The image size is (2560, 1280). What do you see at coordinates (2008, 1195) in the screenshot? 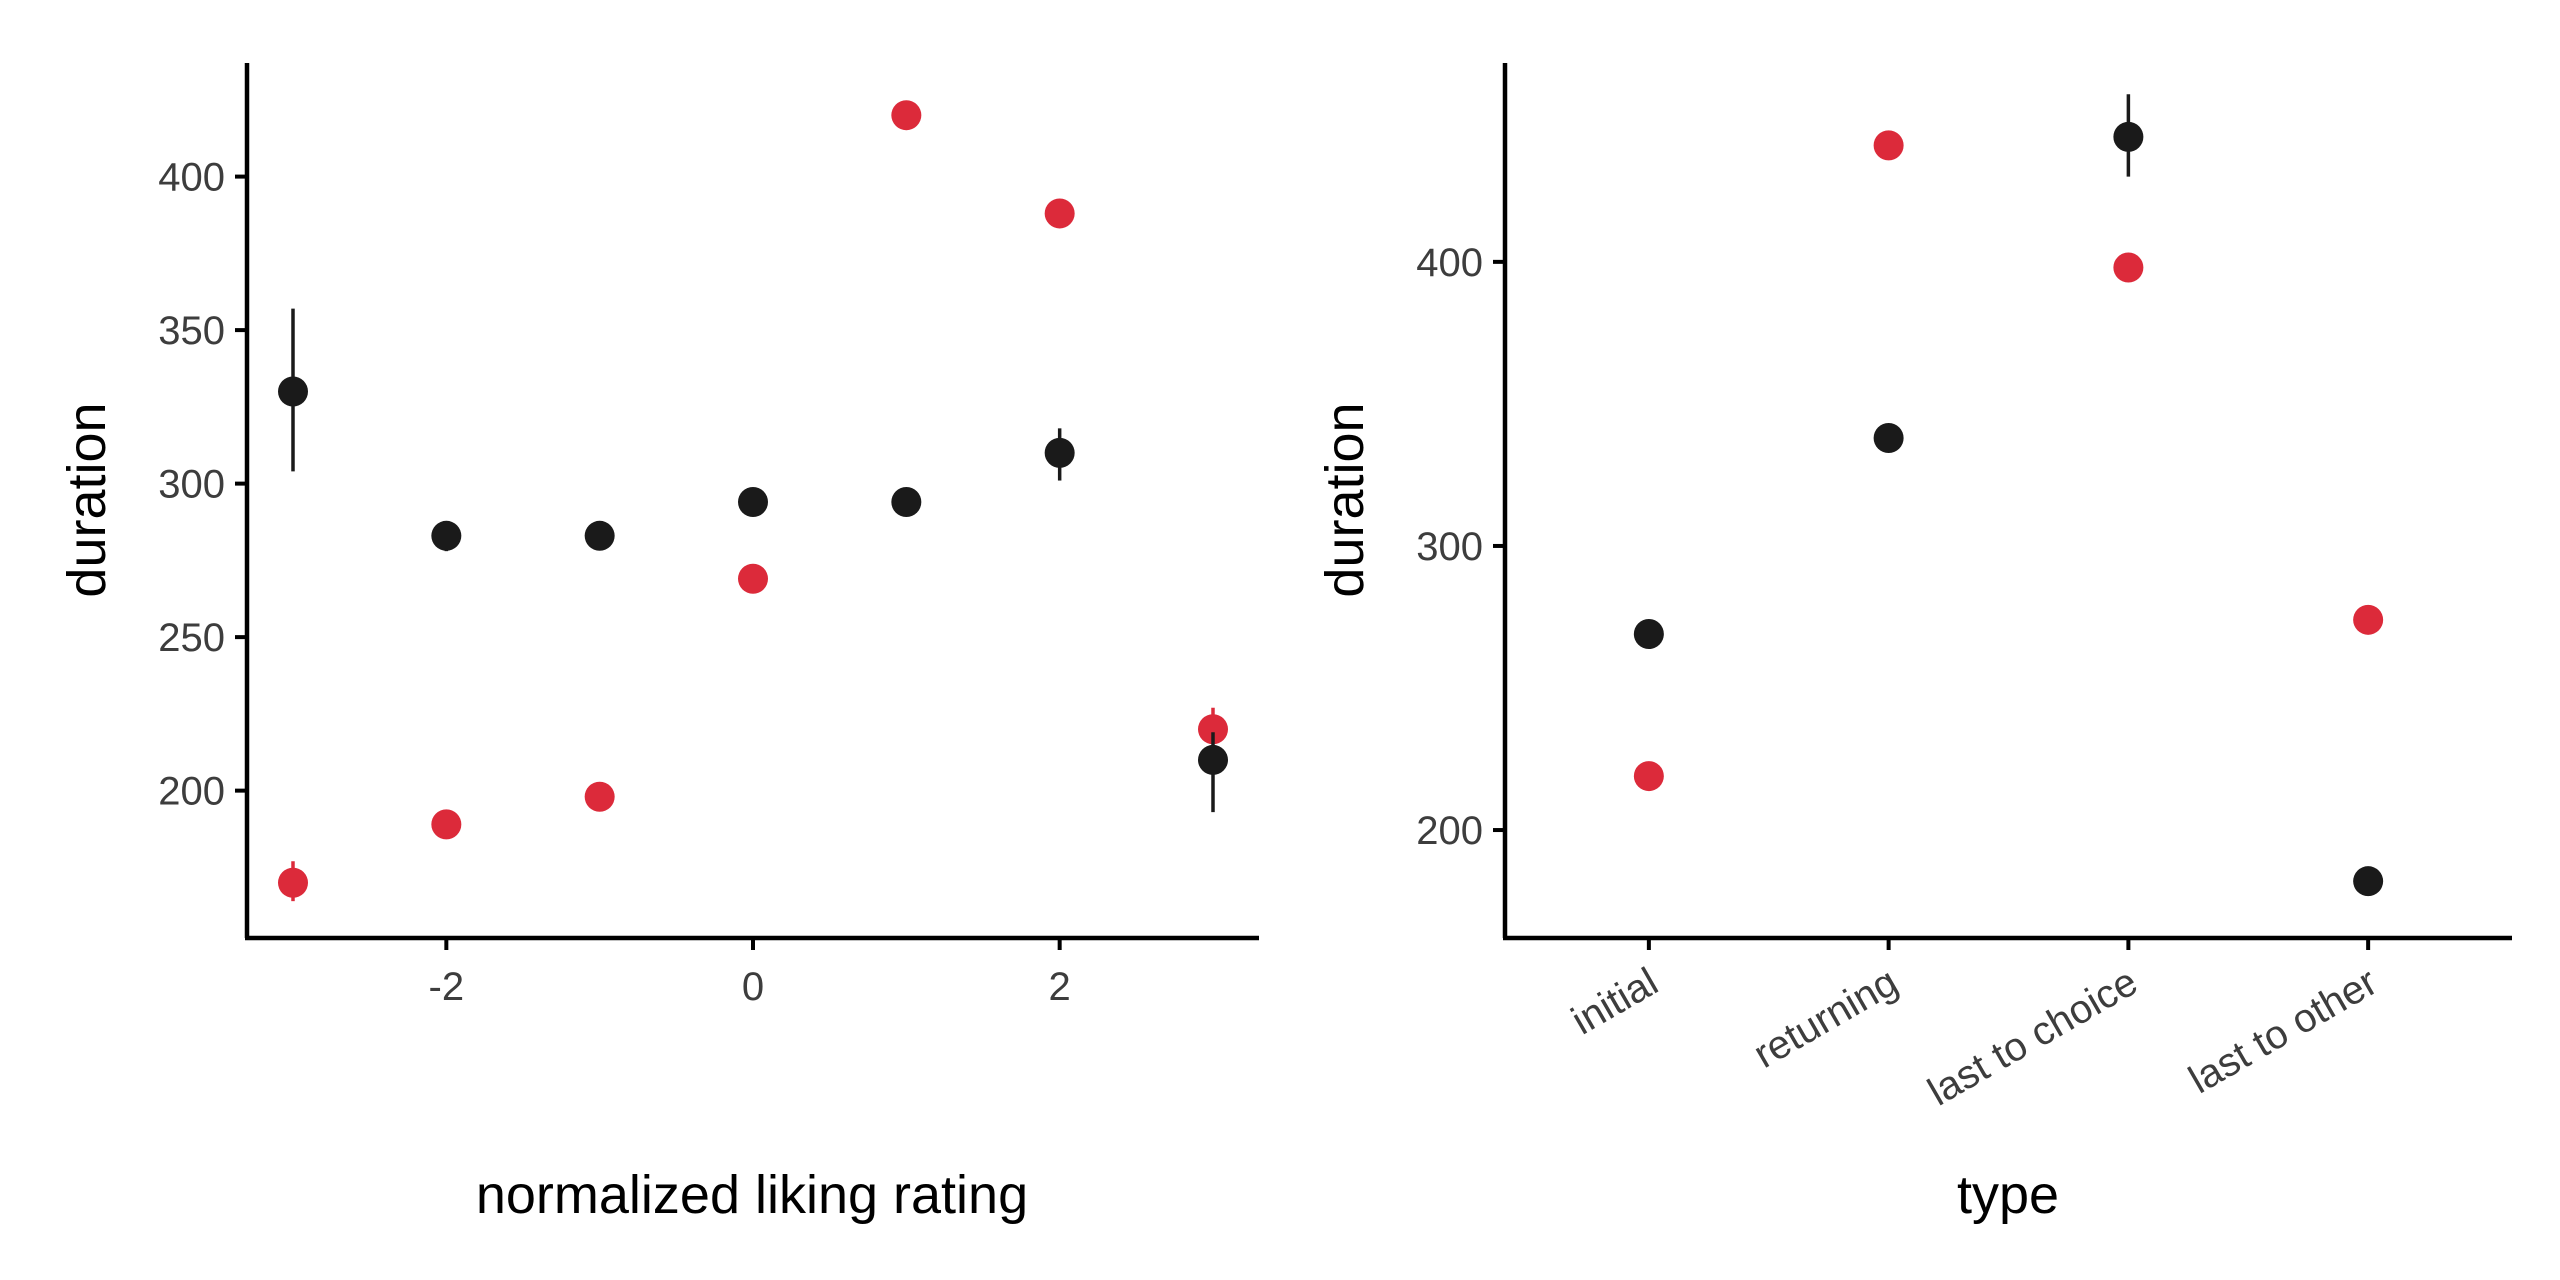
I see `right-x-axis-title: type` at bounding box center [2008, 1195].